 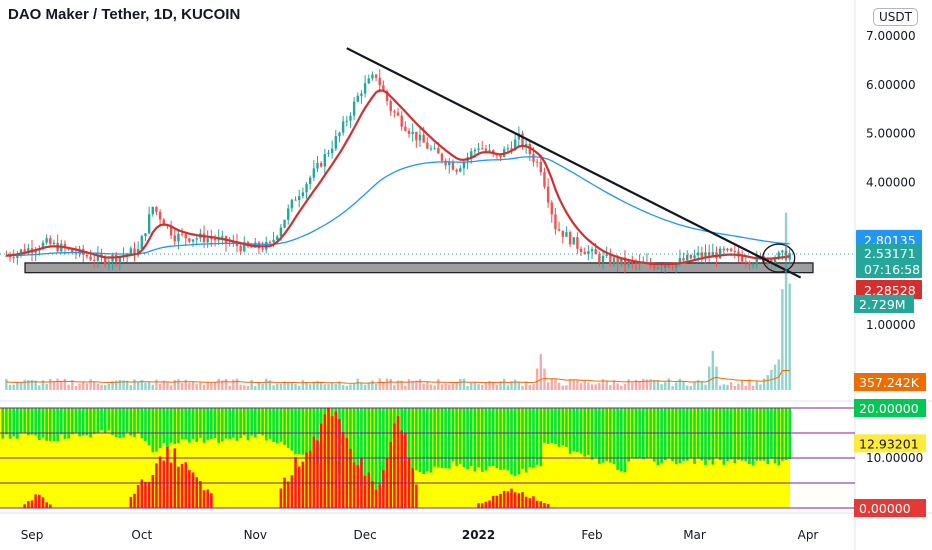 What do you see at coordinates (890, 253) in the screenshot?
I see `last-price-label: 2.53171` at bounding box center [890, 253].